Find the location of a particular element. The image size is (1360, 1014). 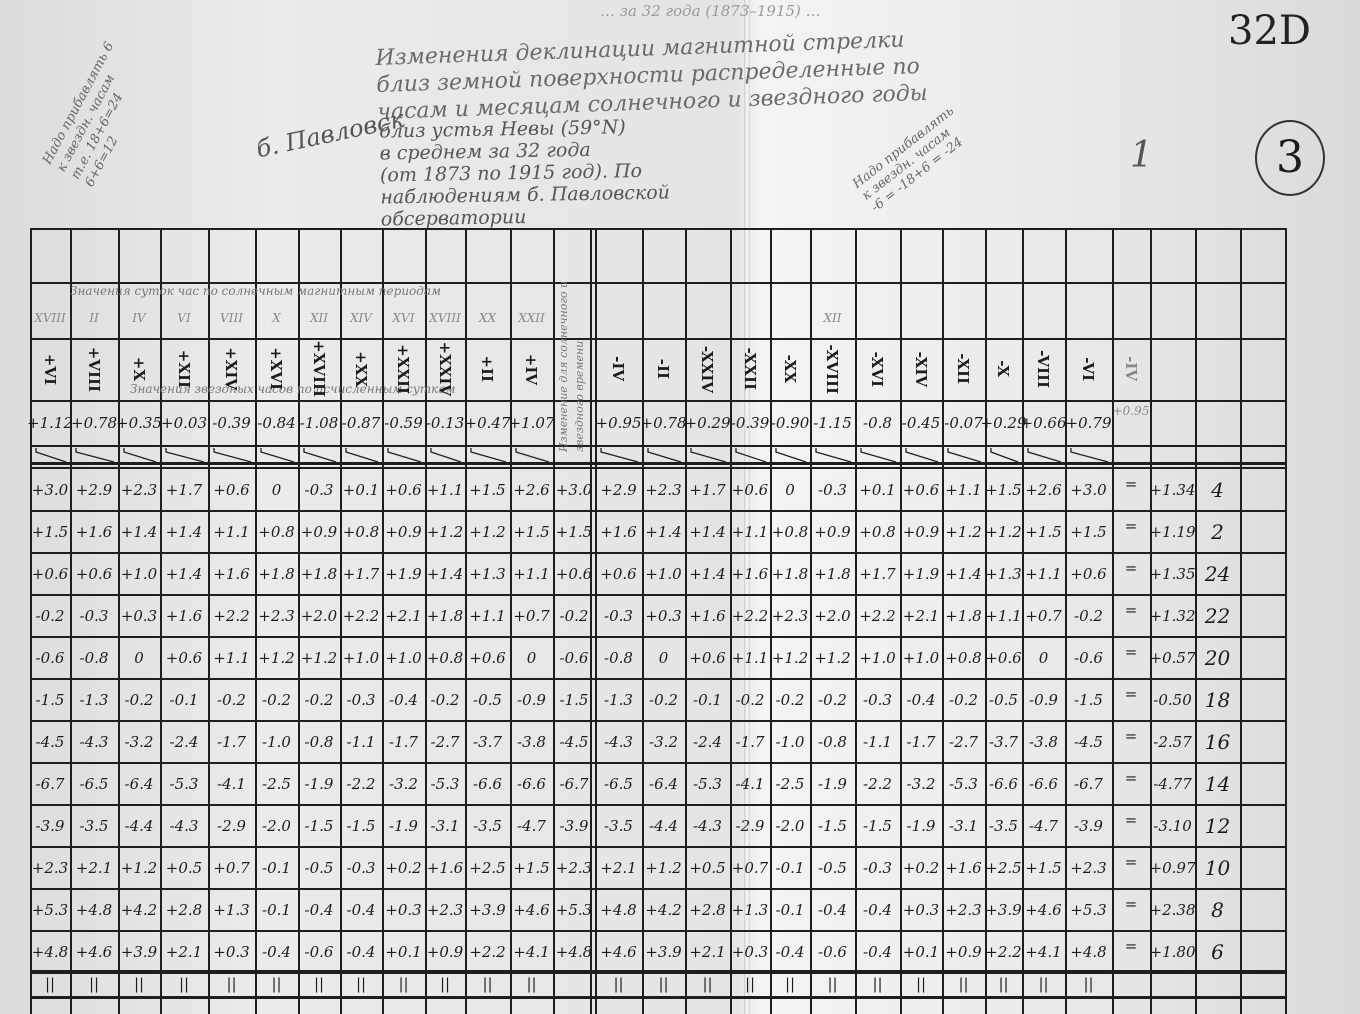

data-cell-text: -6.7 is located at coordinates (50, 783).